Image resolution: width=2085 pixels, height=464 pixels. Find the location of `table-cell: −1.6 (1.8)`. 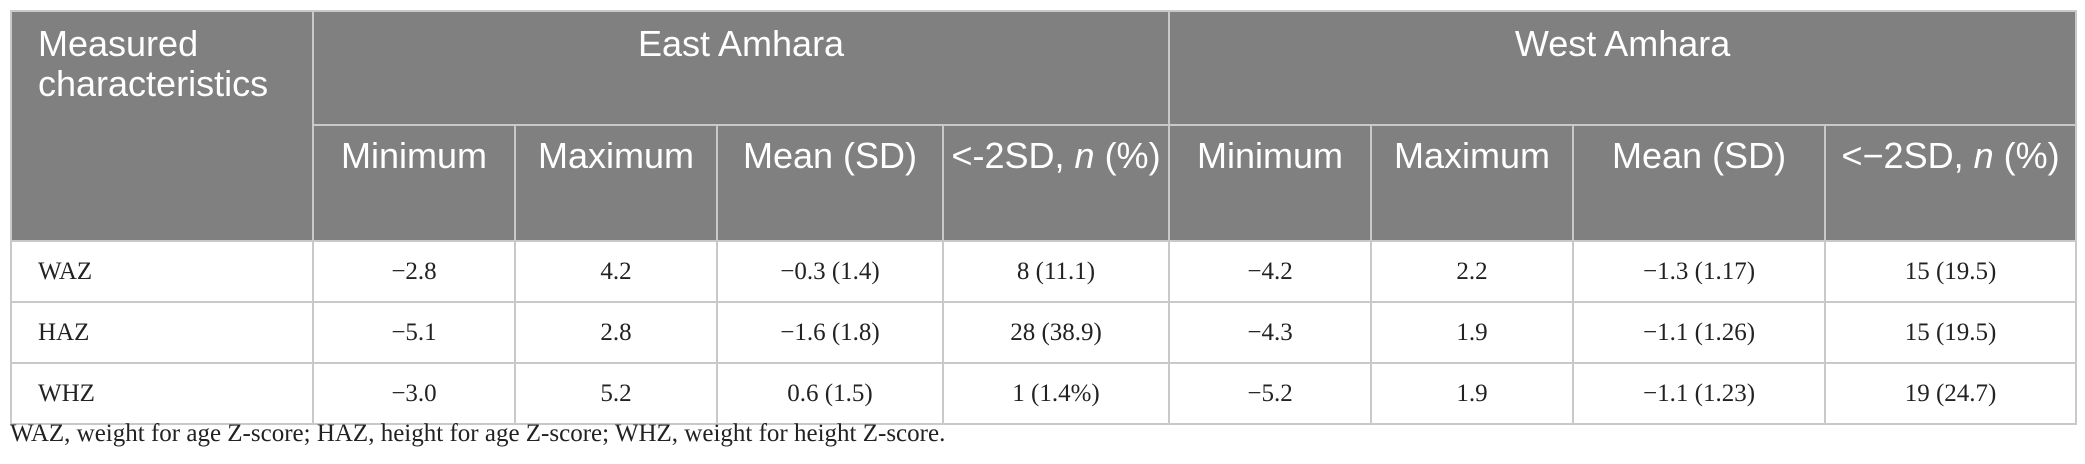

table-cell: −1.6 (1.8) is located at coordinates (830, 332).